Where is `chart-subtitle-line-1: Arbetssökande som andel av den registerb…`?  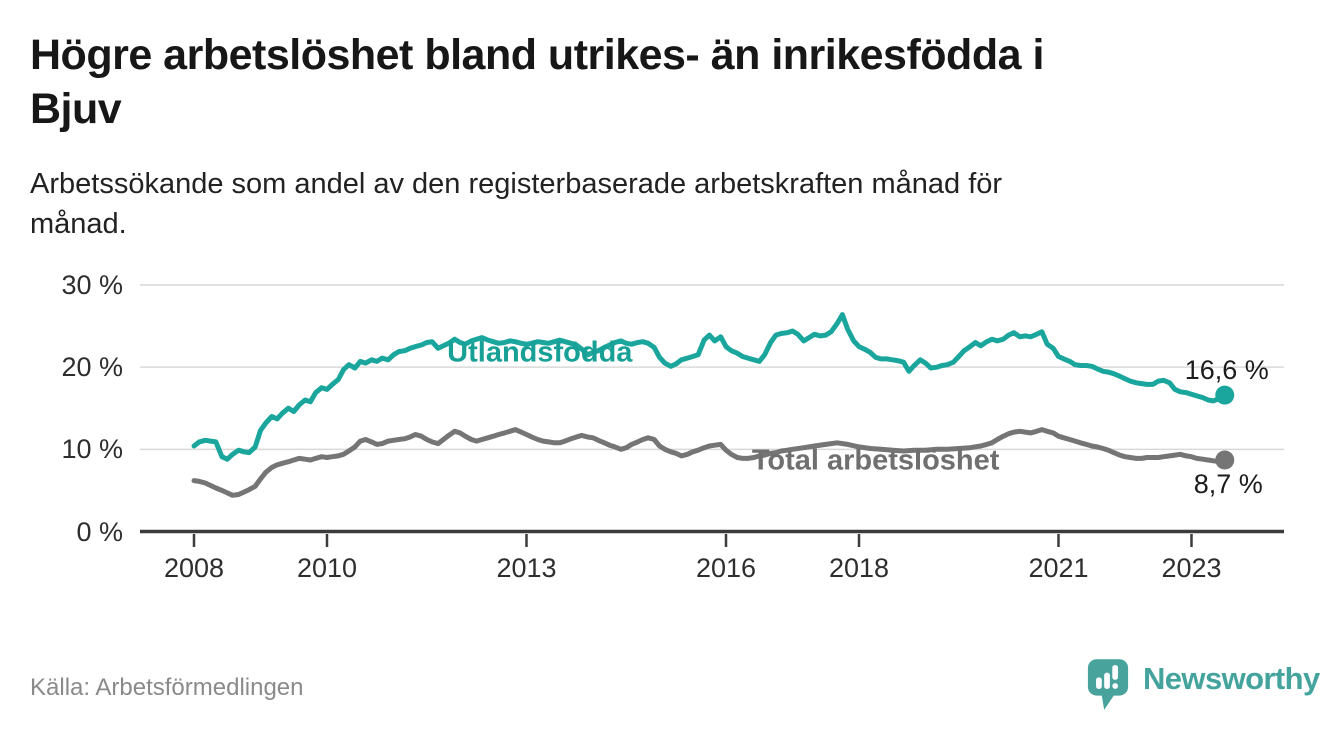
chart-subtitle-line-1: Arbetssökande som andel av den registerb… is located at coordinates (516, 184).